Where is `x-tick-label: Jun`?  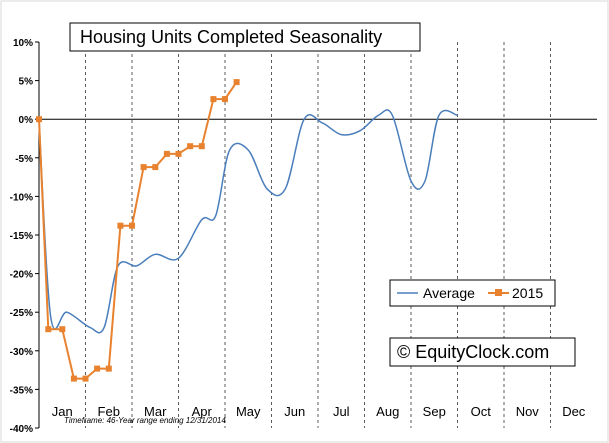 x-tick-label: Jun is located at coordinates (294, 411).